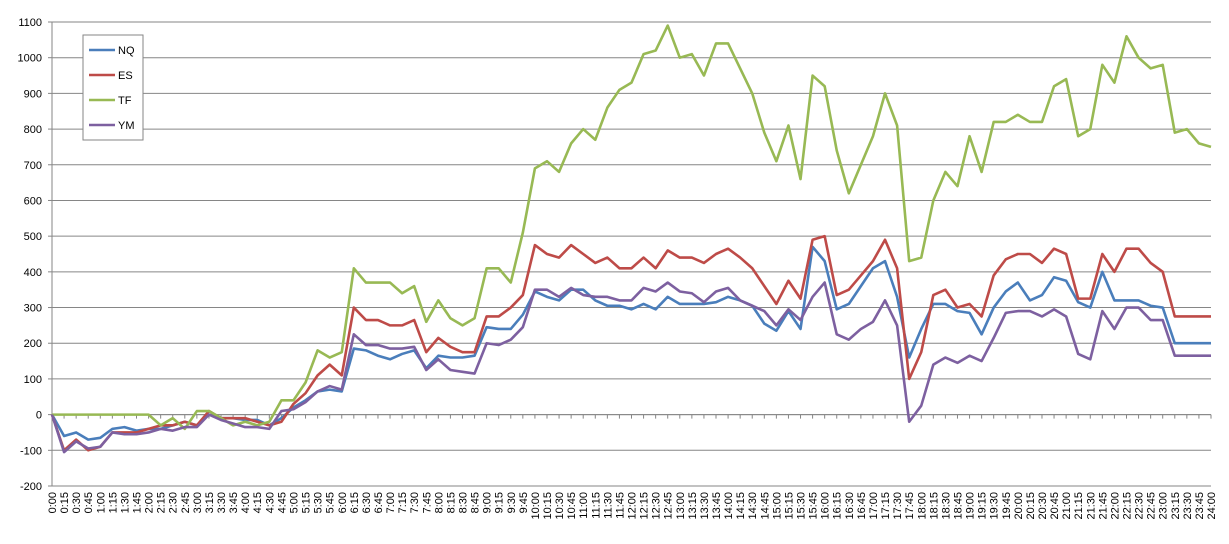 This screenshot has height=544, width=1229. Describe the element at coordinates (777, 506) in the screenshot. I see `x-tick-label: 15:00` at that location.